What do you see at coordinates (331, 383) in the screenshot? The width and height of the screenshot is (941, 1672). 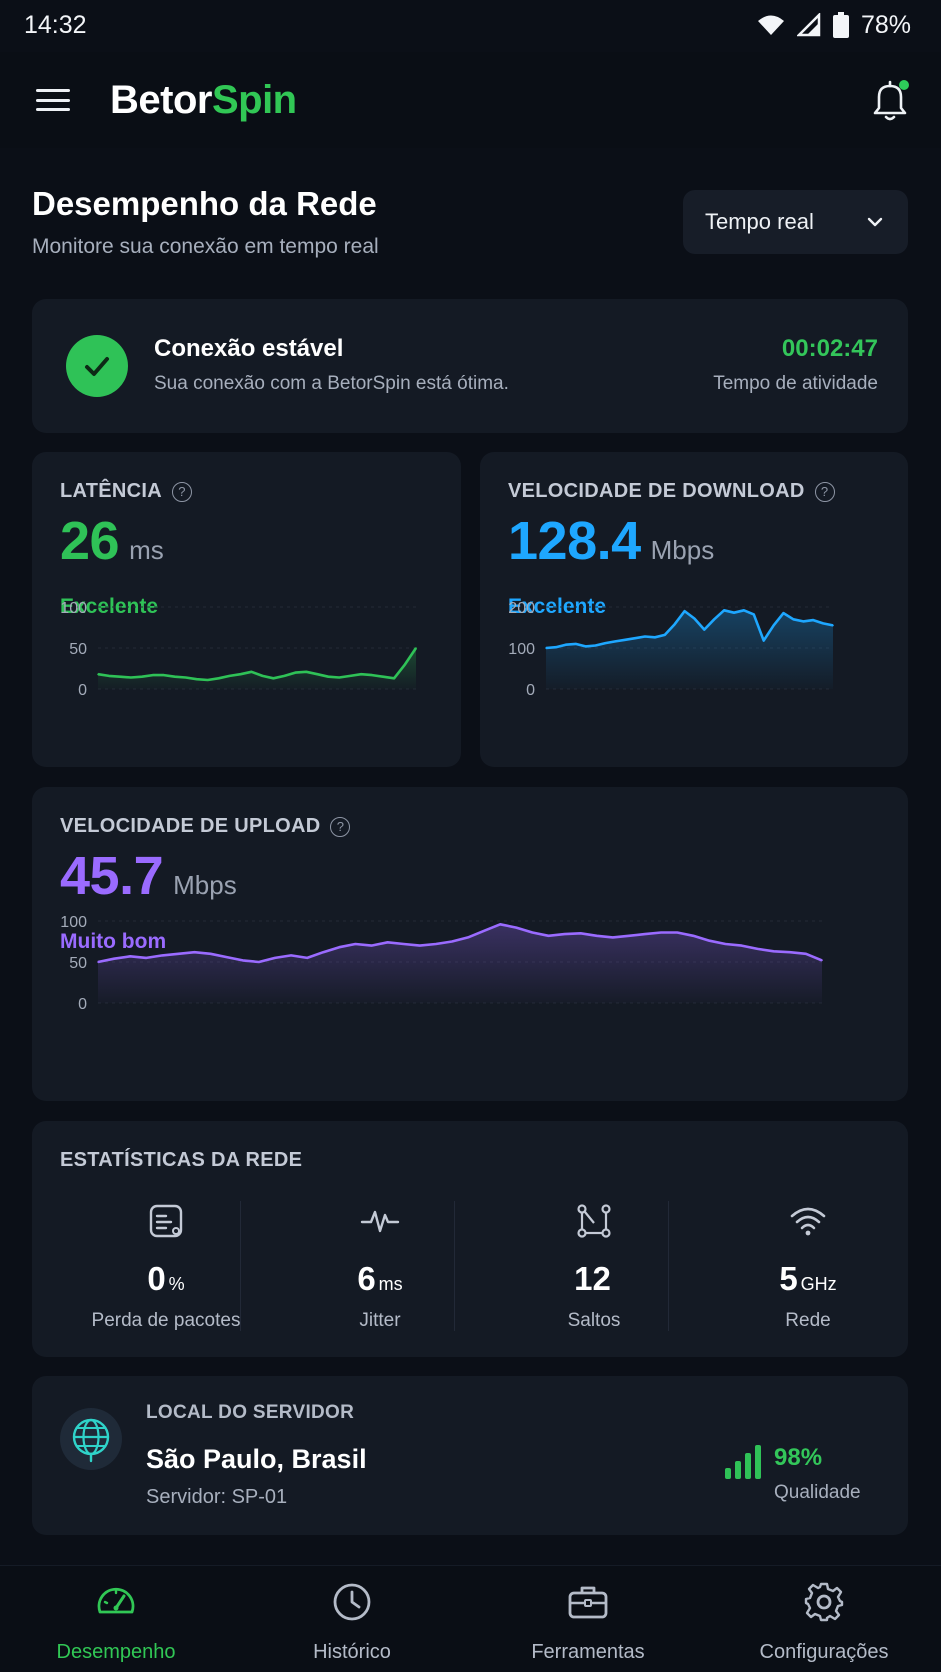 I see `connection-subtitle: Sua conexão com a BetorSpin está ótima.` at bounding box center [331, 383].